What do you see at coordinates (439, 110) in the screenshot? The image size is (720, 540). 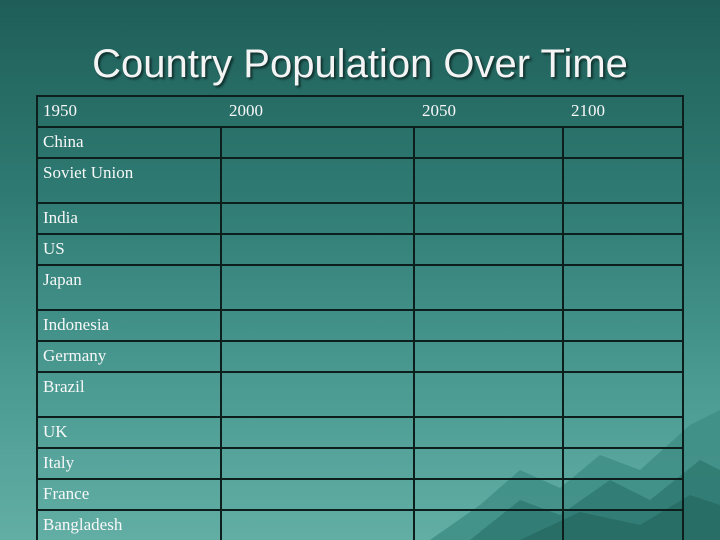 I see `header-cell: 2050` at bounding box center [439, 110].